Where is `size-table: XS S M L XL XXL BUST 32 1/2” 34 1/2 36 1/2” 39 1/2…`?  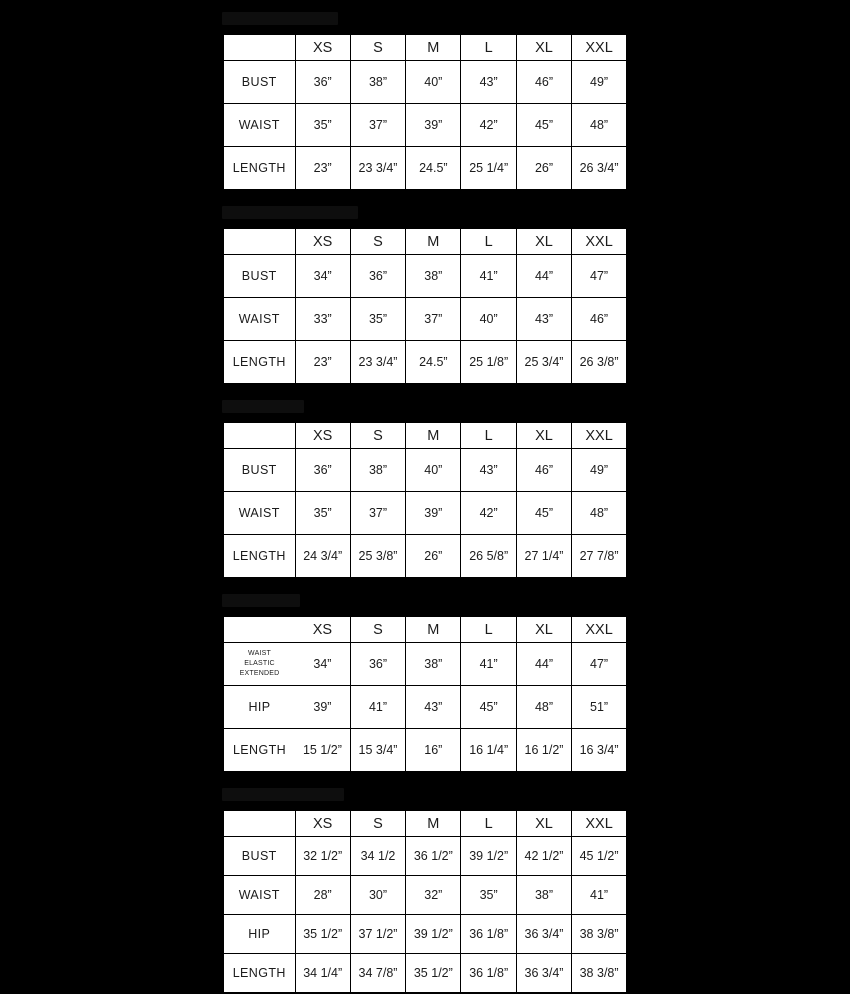 size-table: XS S M L XL XXL BUST 32 1/2” 34 1/2 36 1/2” 39 1/2… is located at coordinates (425, 901).